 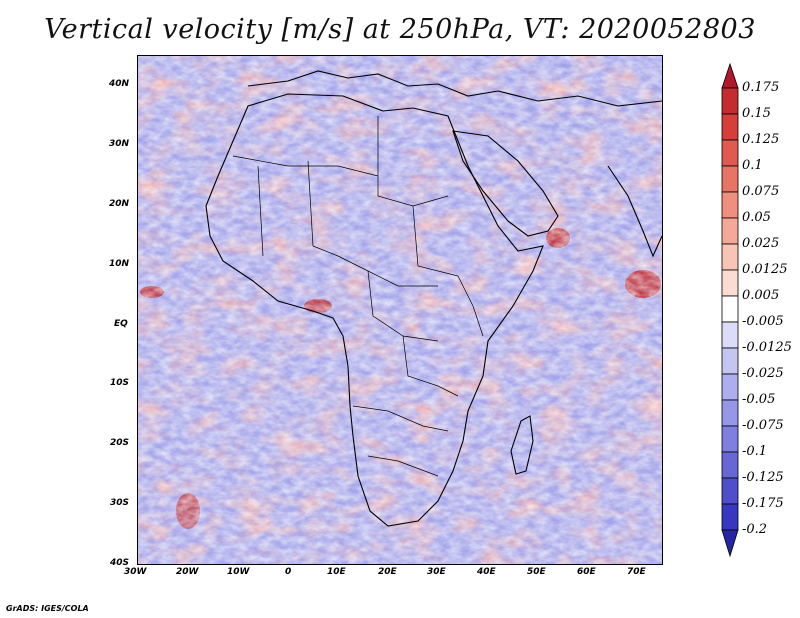 I want to click on colorbar-label: -0.2, so click(x=755, y=529).